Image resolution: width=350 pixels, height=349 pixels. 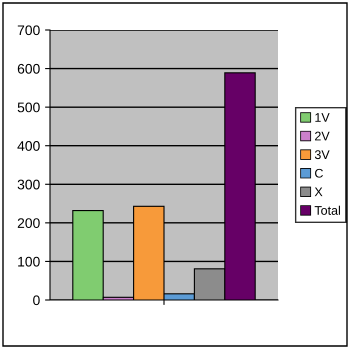 What do you see at coordinates (319, 173) in the screenshot?
I see `legend-label: C` at bounding box center [319, 173].